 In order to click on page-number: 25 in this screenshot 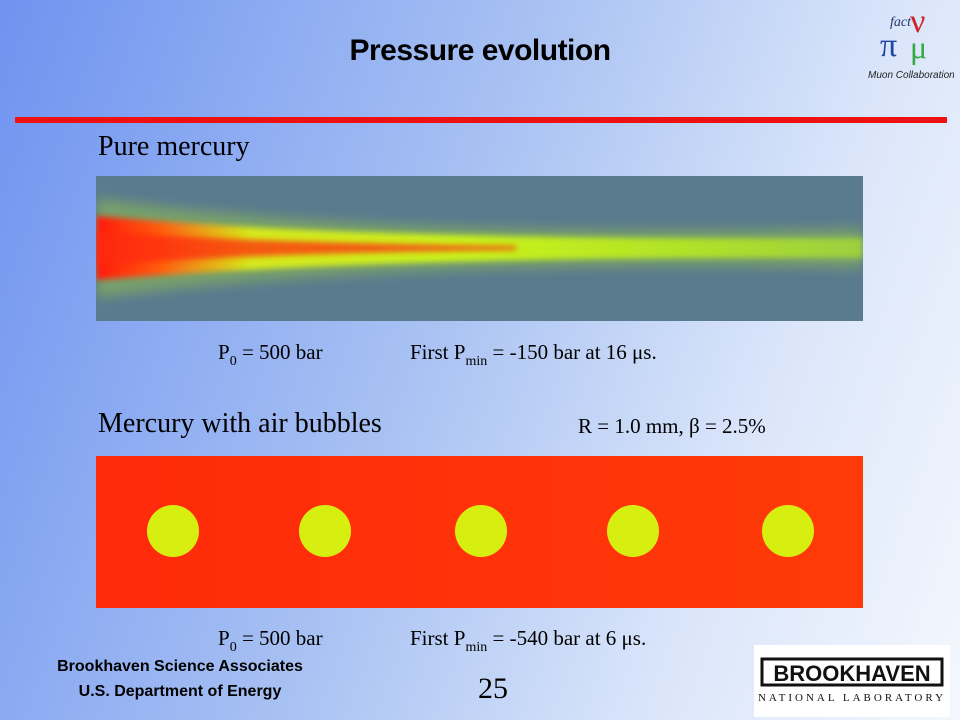, I will do `click(493, 688)`.